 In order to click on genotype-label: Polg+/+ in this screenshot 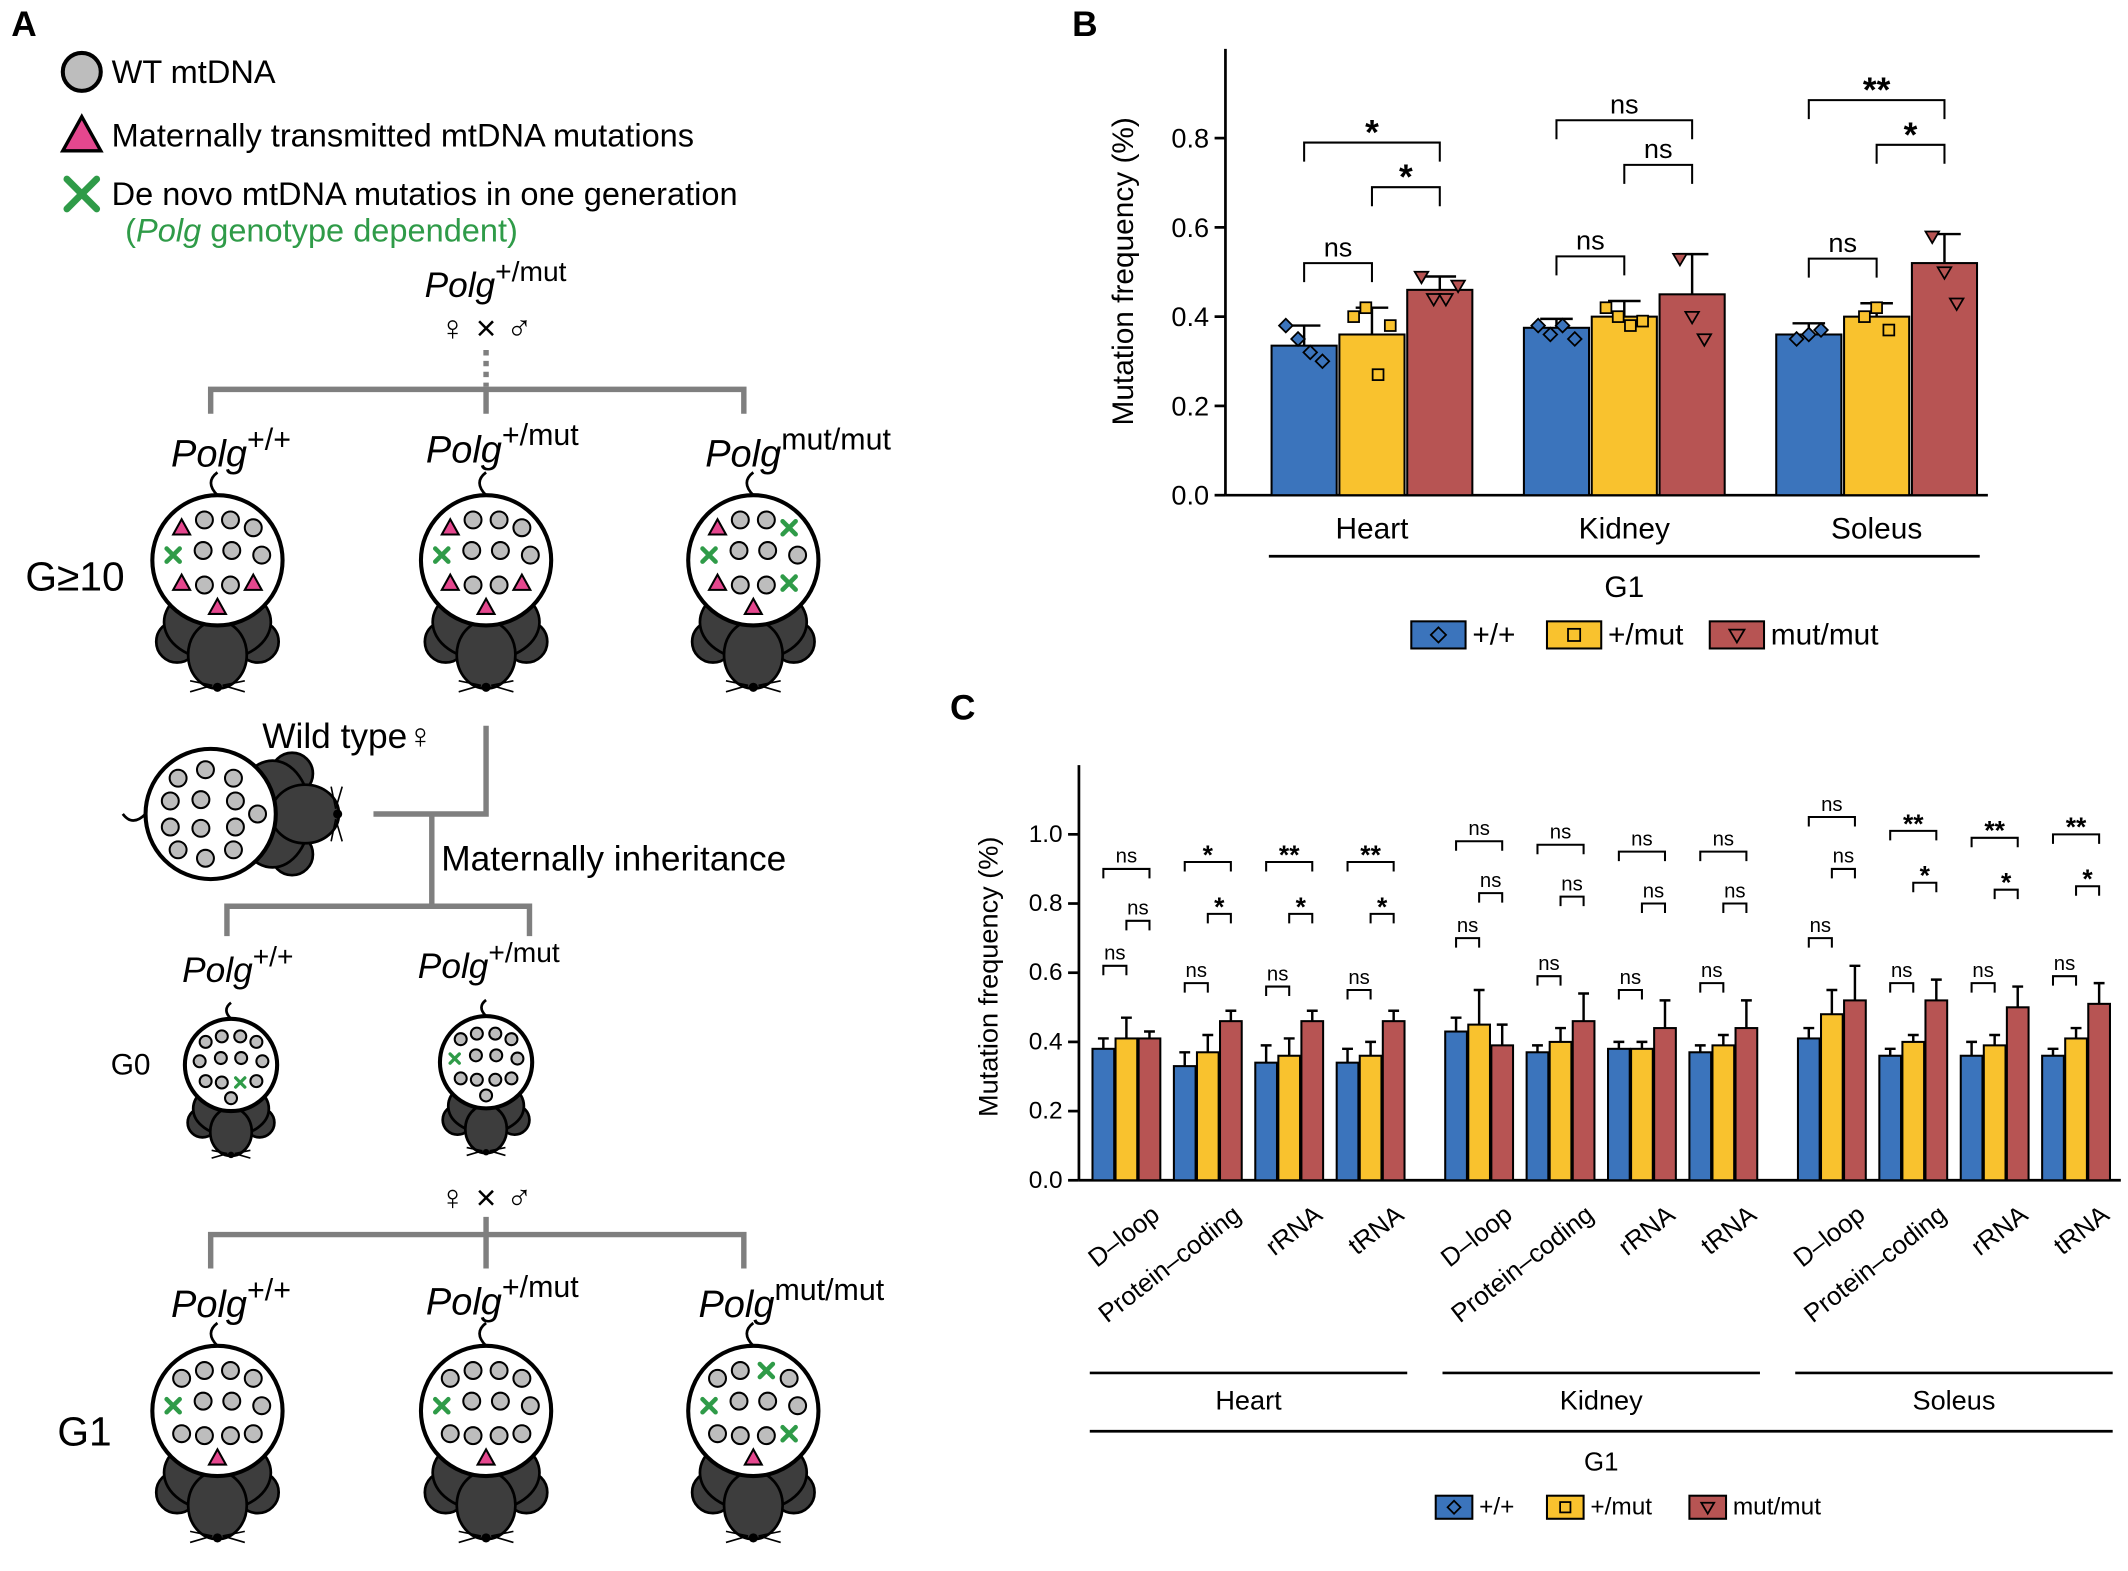, I will do `click(237, 965)`.